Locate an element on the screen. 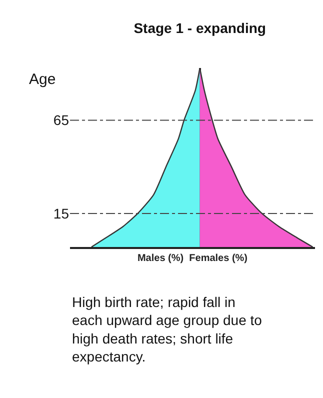  text: High birth rate; rapid fall in each upward age group due to high death rates; short life expectancy. is located at coordinates (167, 329).